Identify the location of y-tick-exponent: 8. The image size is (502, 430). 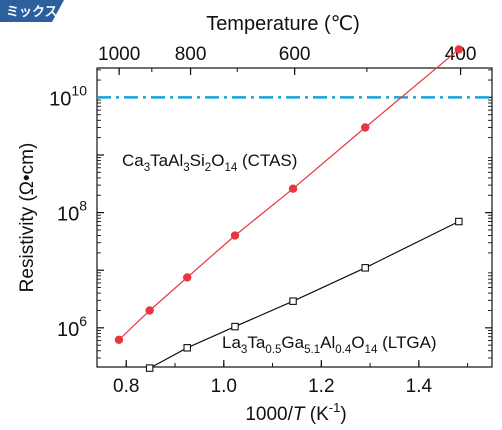
(83, 206).